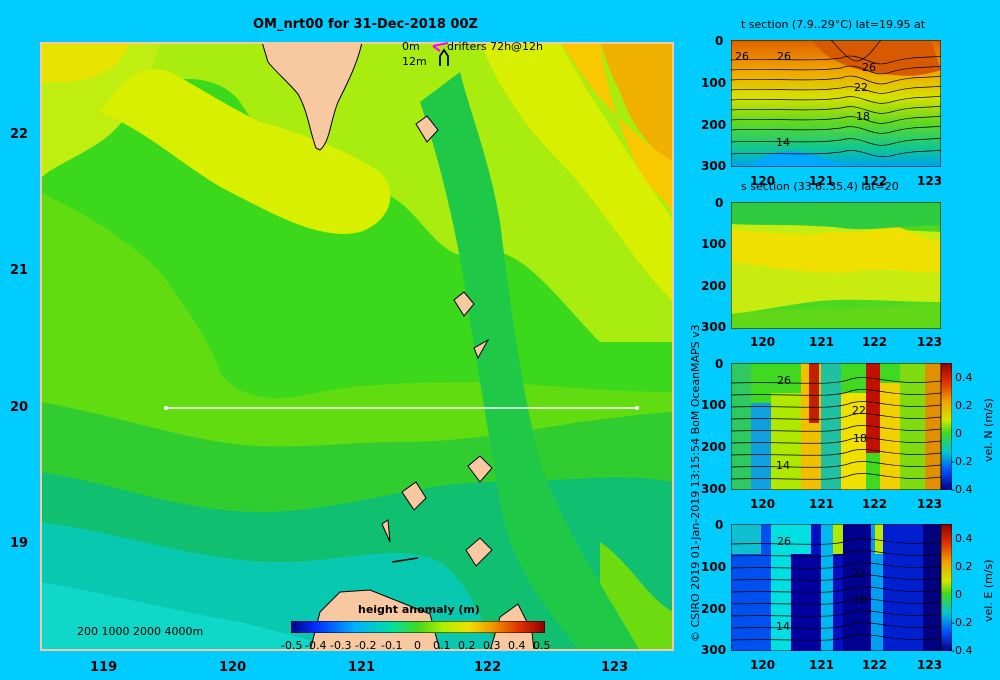  Describe the element at coordinates (836, 99) in the screenshot. I see `temp-contours` at that location.